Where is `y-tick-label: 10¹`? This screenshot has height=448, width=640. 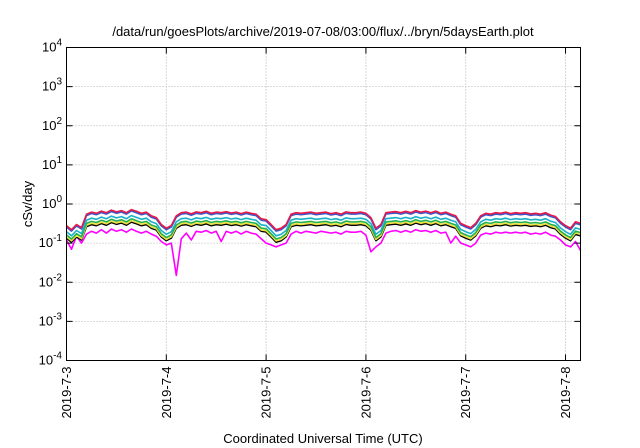
y-tick-label: 10¹ is located at coordinates (52, 163).